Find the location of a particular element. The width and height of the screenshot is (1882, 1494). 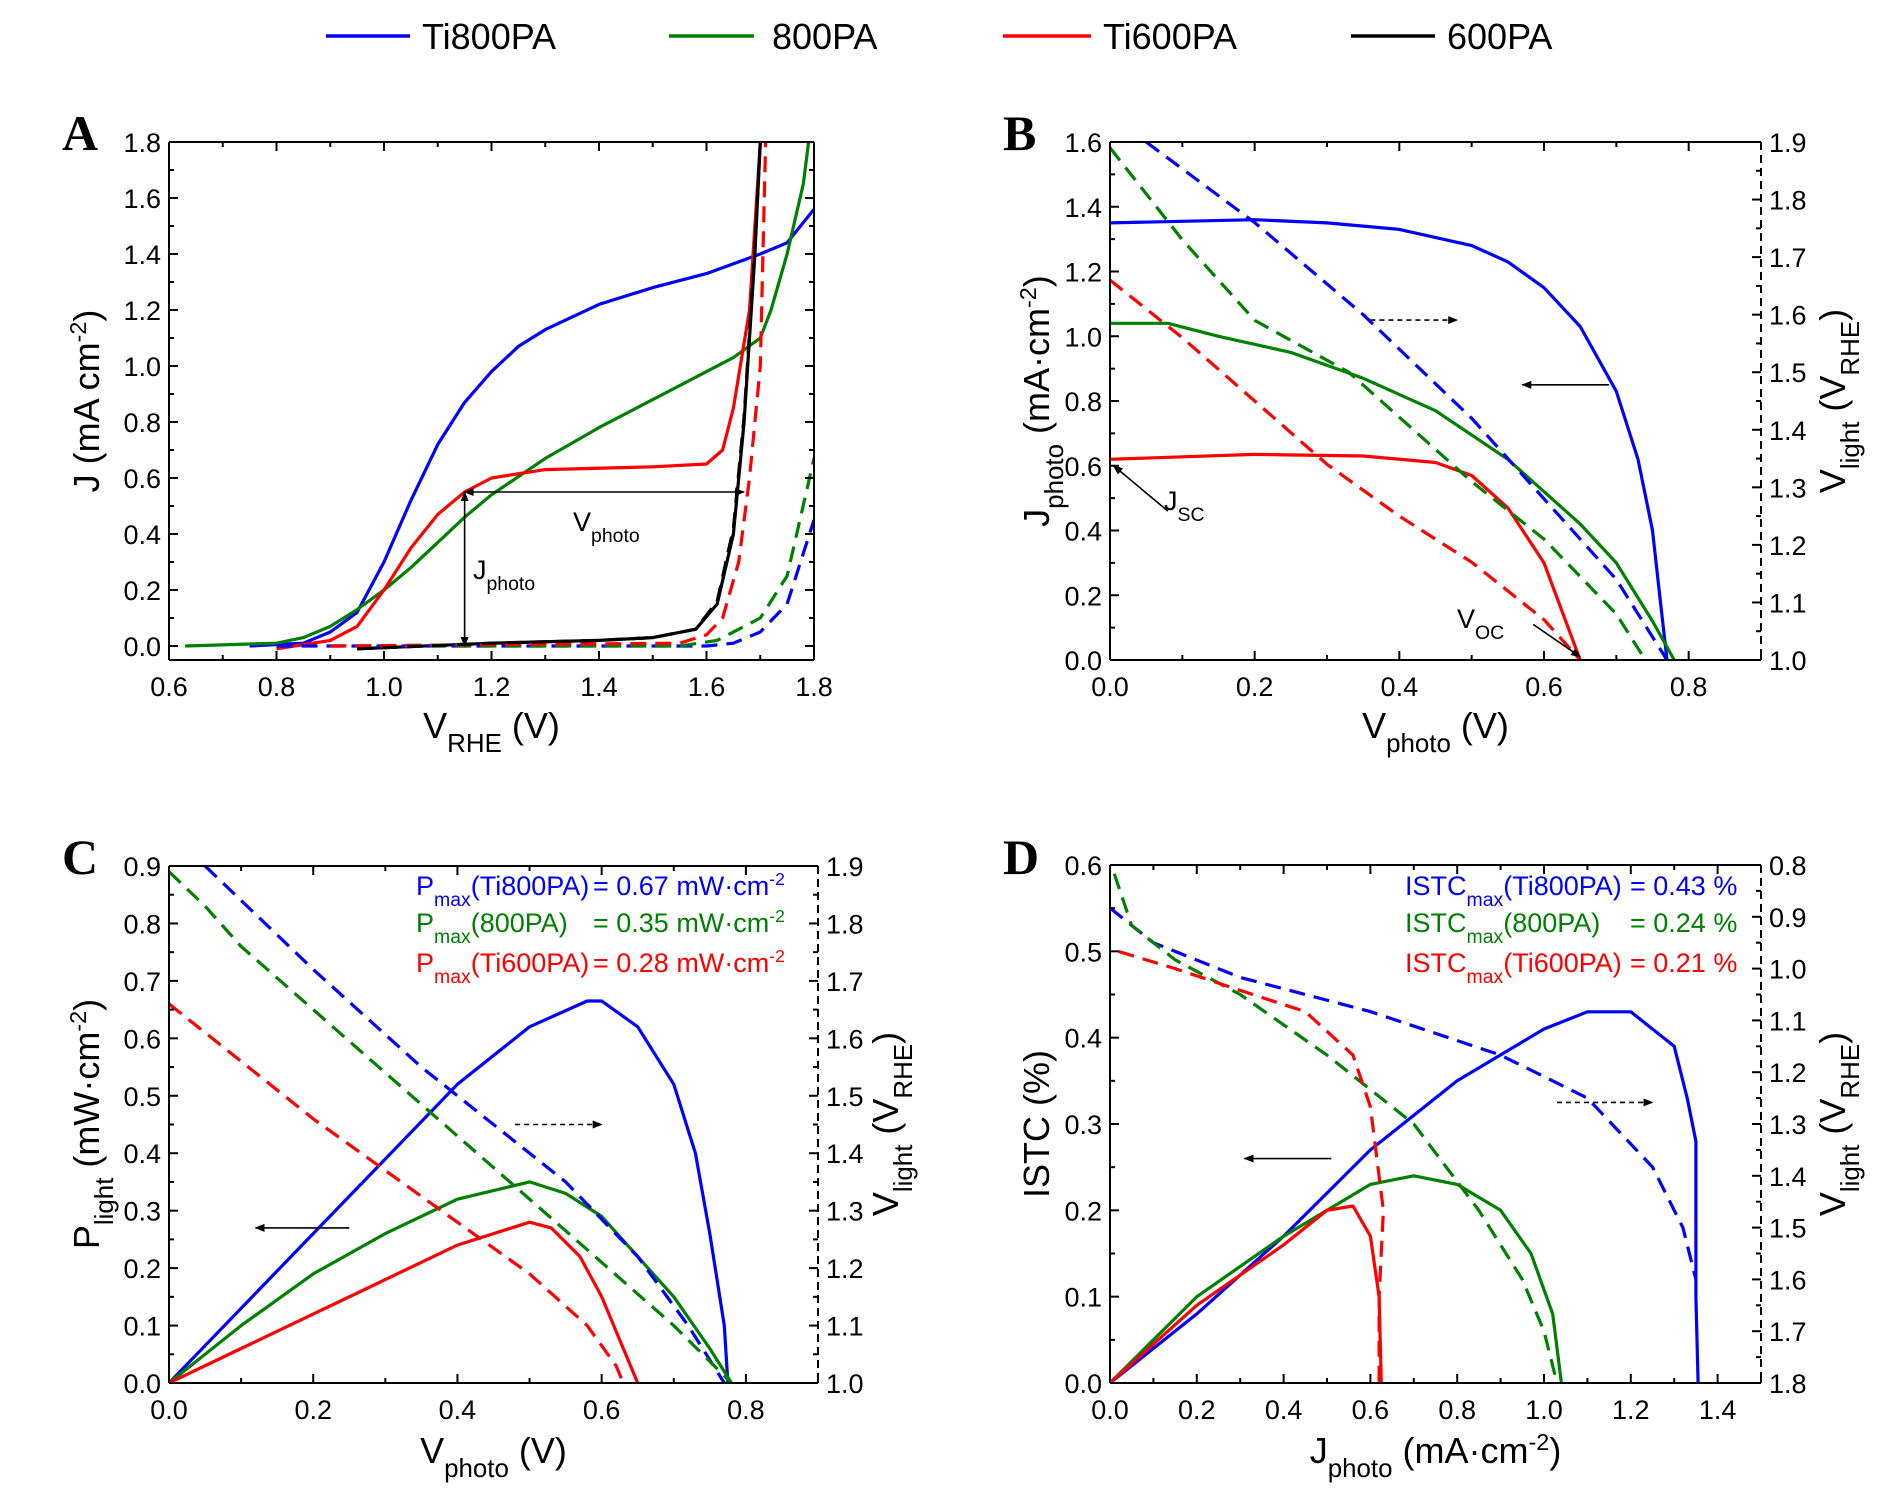

annotation-arrow is located at coordinates (1140, 488).